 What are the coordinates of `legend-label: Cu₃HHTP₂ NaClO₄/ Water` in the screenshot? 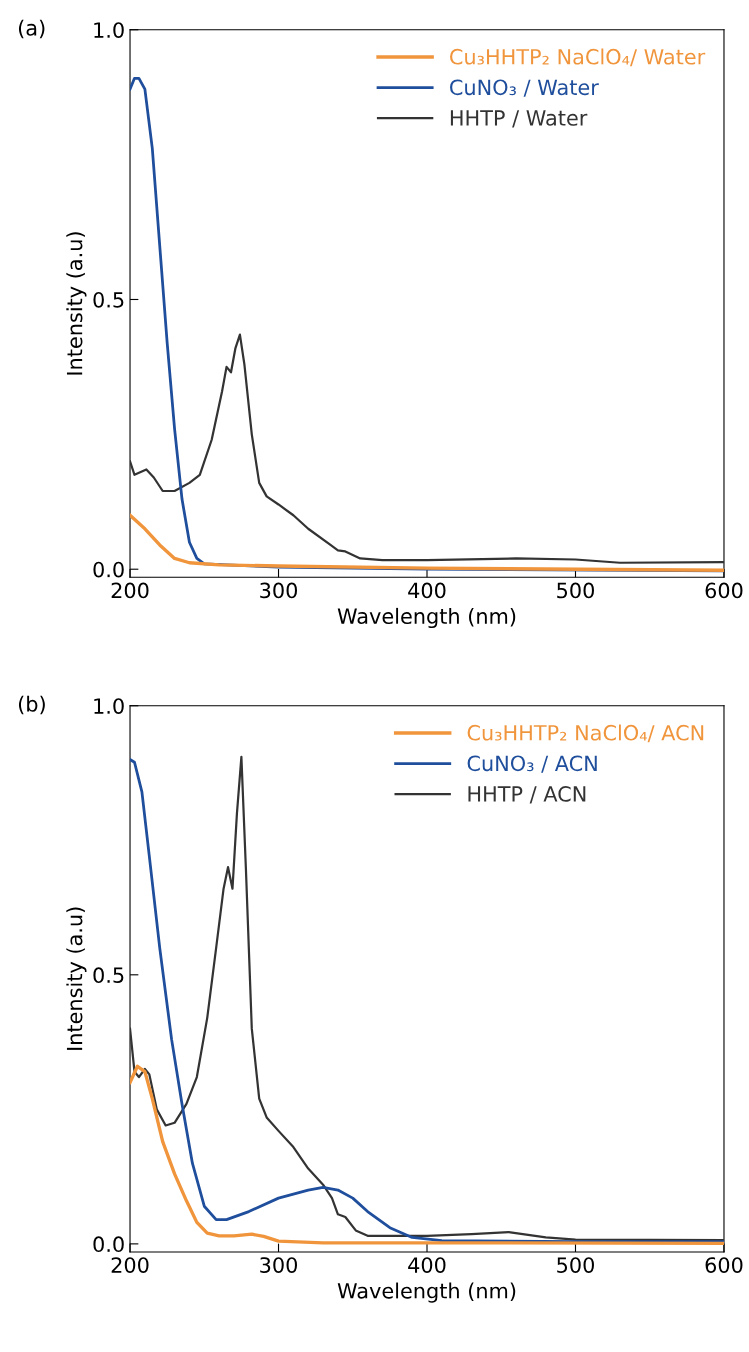 It's located at (578, 57).